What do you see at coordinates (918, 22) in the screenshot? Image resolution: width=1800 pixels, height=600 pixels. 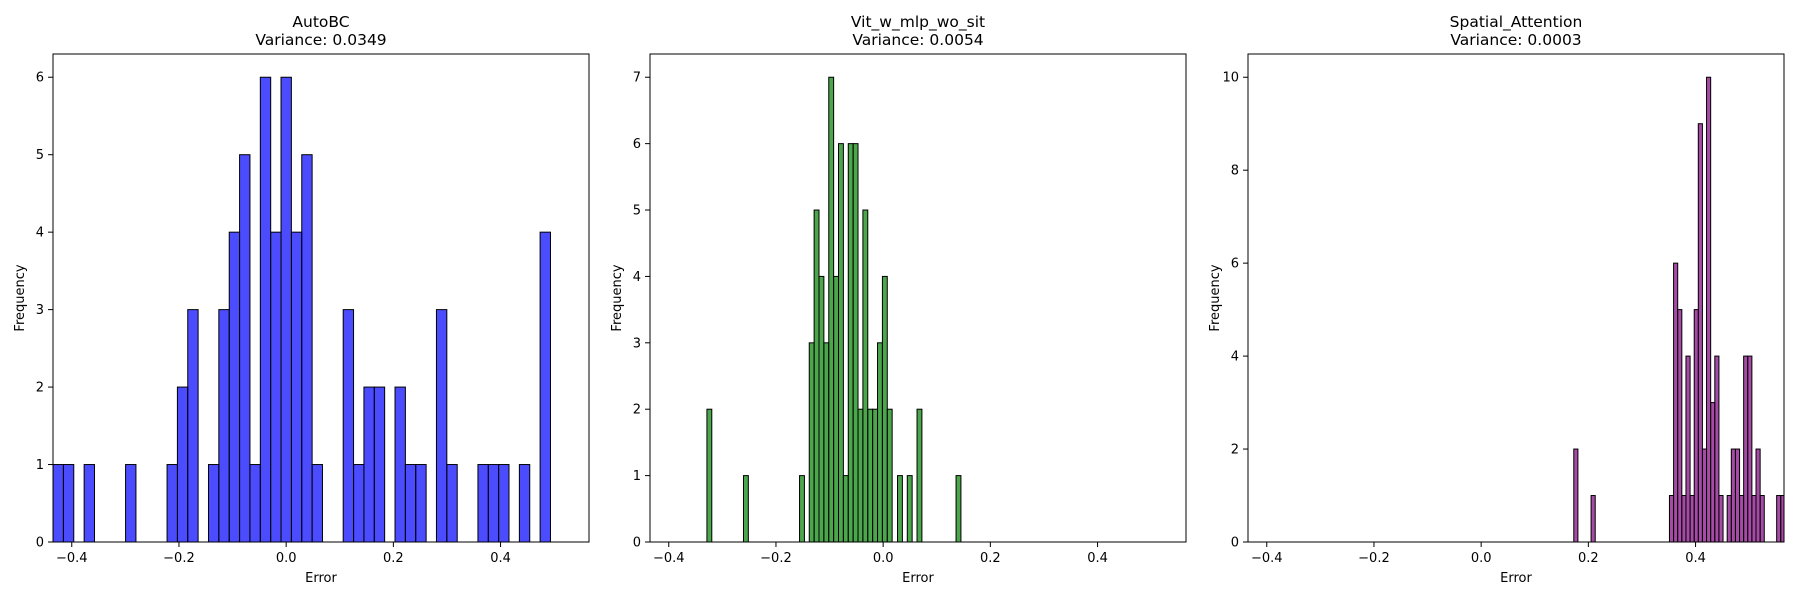 I see `chart-title: Vit_w_mlp_wo_sit` at bounding box center [918, 22].